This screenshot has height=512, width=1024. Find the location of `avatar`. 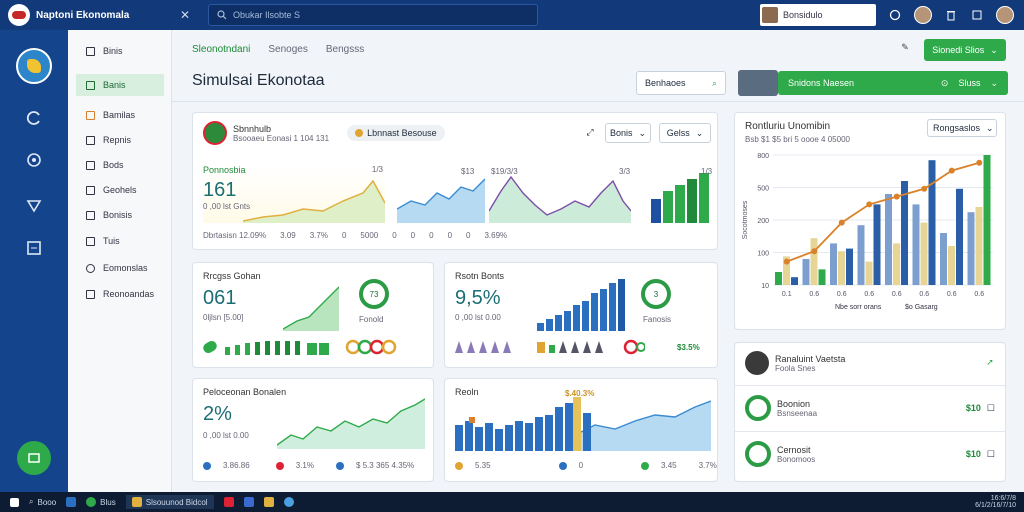

avatar is located at coordinates (757, 363).